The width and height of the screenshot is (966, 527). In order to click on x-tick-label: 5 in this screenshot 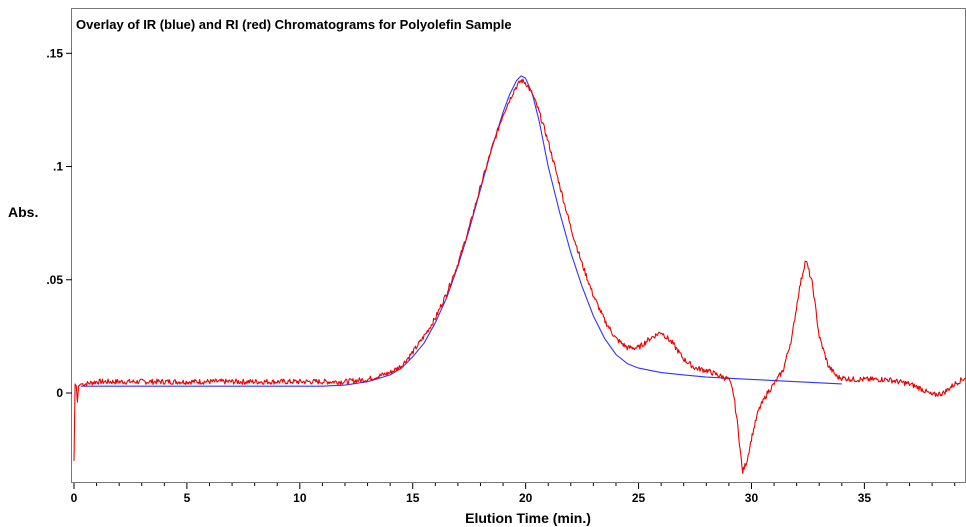, I will do `click(187, 498)`.